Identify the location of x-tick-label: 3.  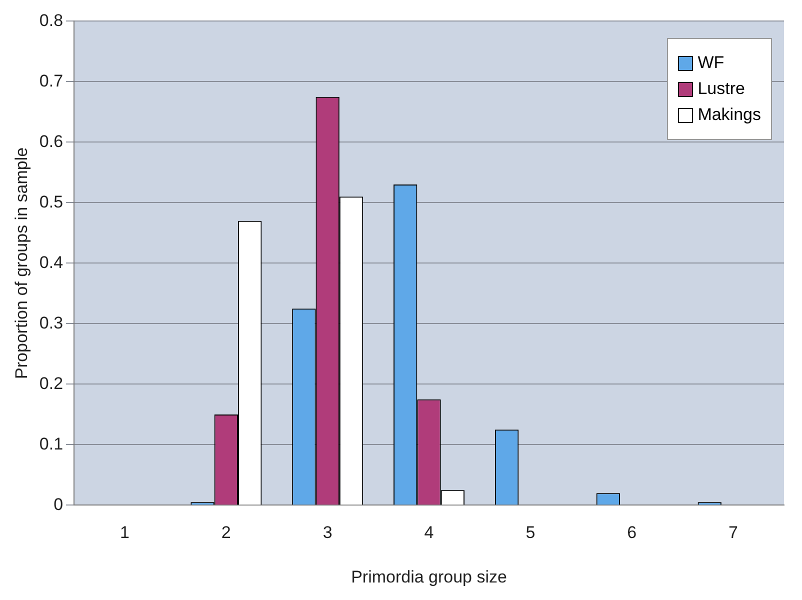
(327, 532).